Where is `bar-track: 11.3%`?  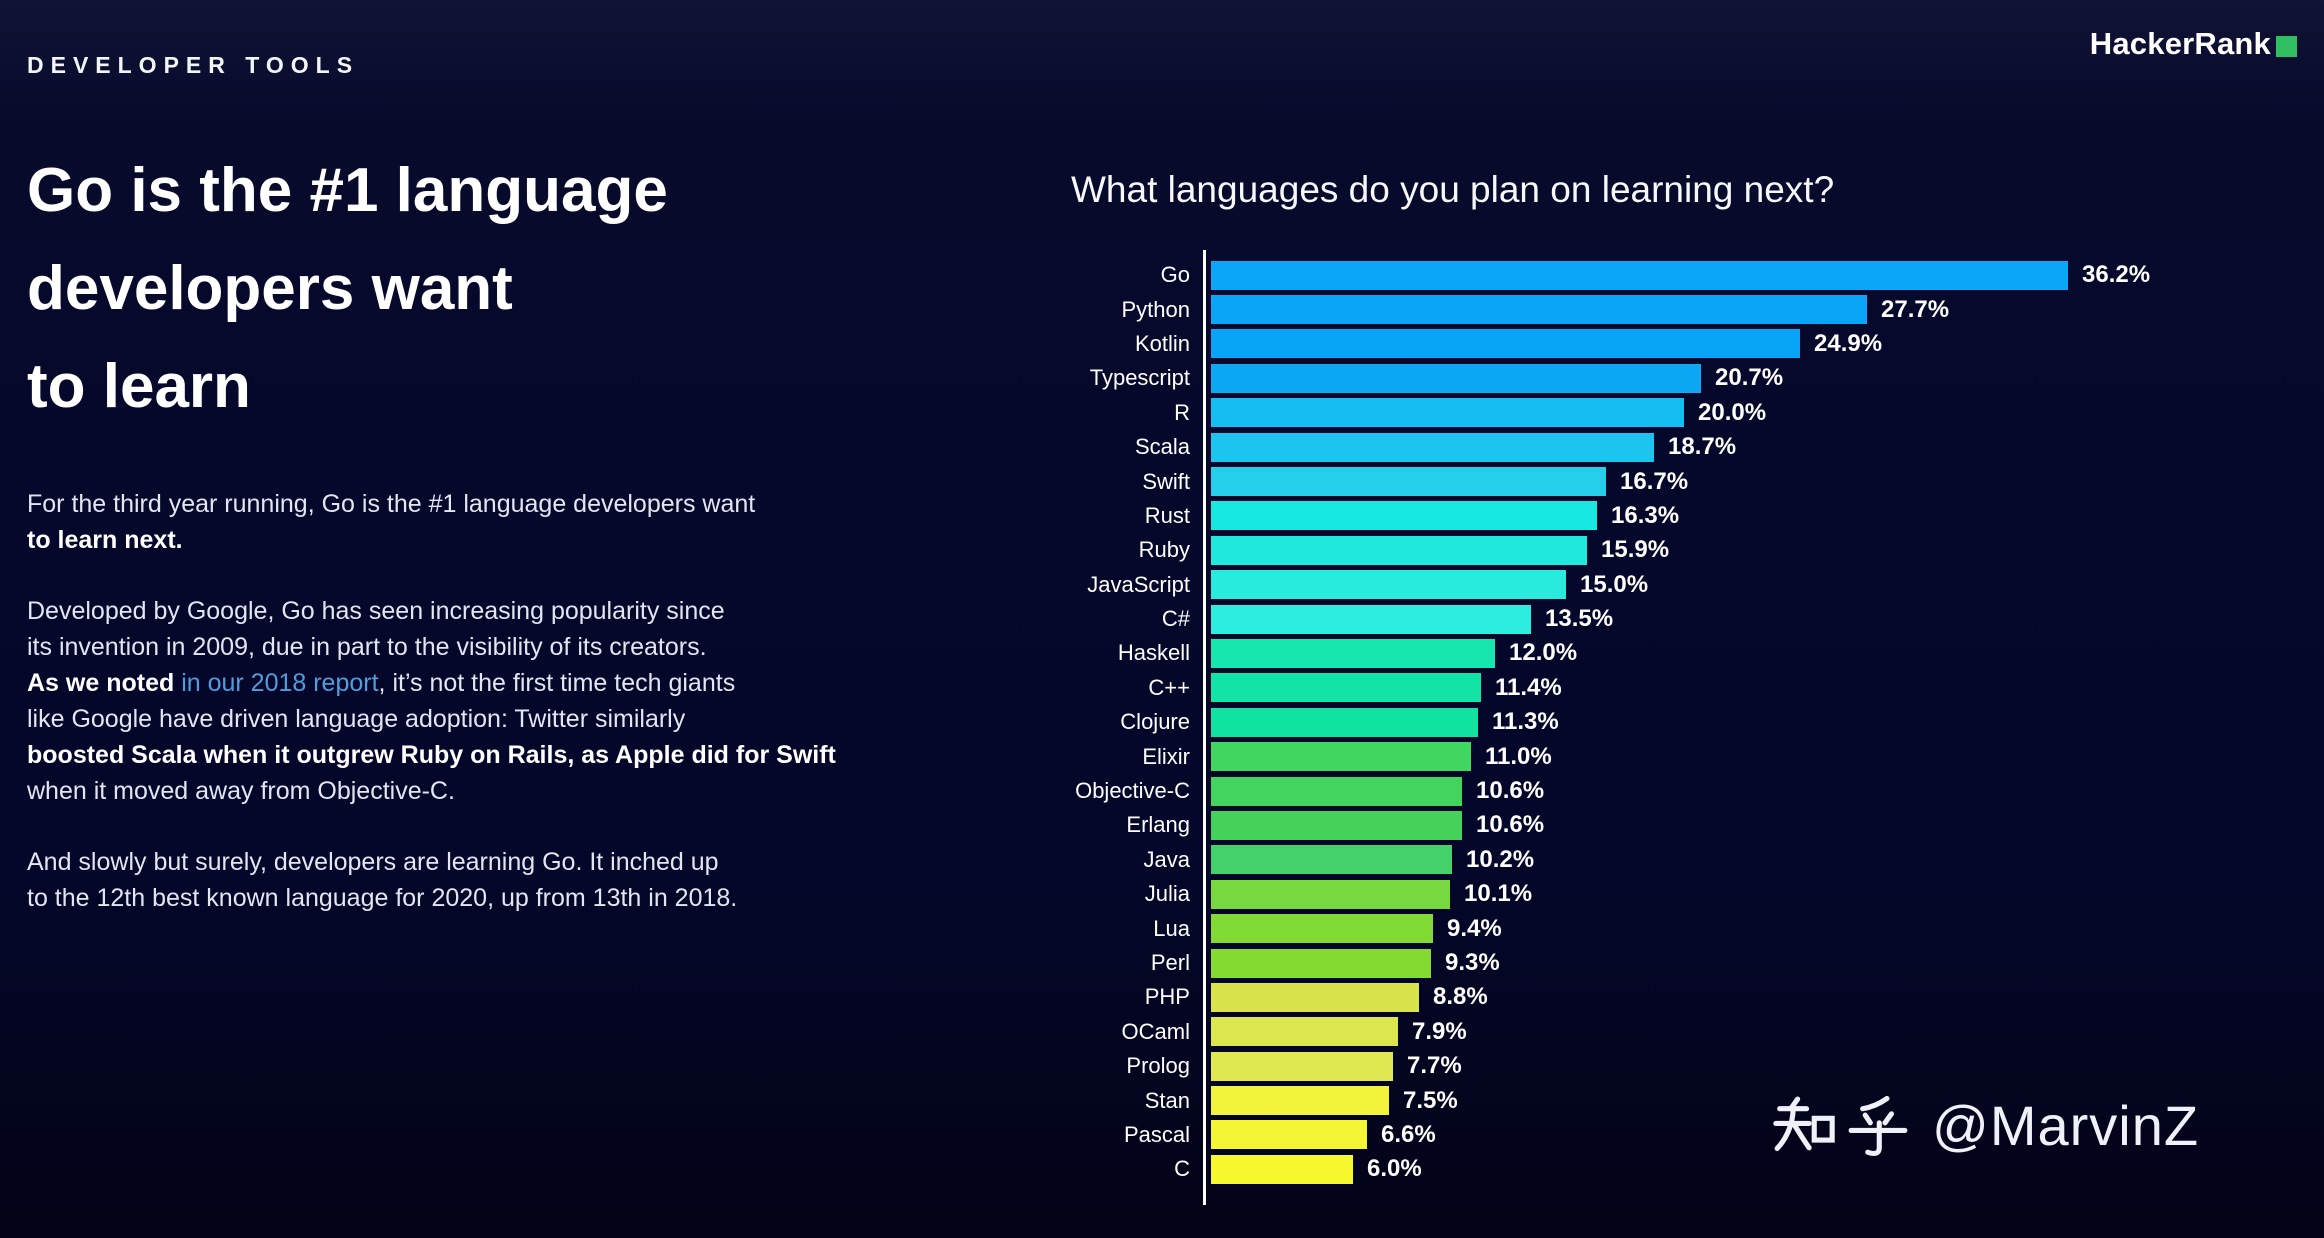 bar-track: 11.3% is located at coordinates (1385, 722).